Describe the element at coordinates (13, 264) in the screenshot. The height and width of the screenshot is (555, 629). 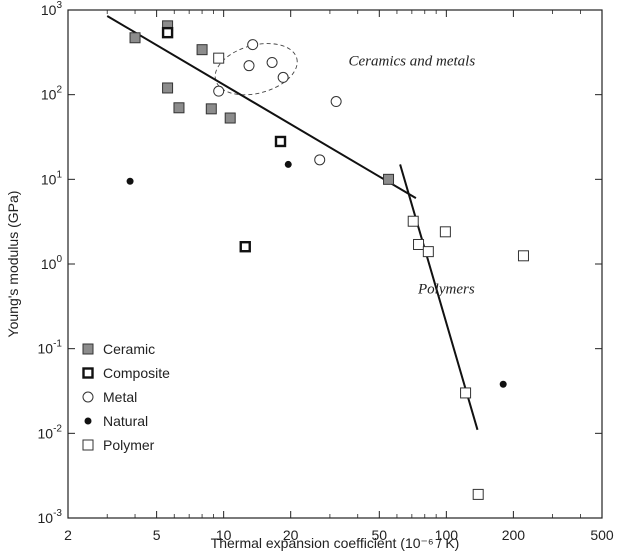
I see `y-axis-title: Young's modulus (GPa)` at that location.